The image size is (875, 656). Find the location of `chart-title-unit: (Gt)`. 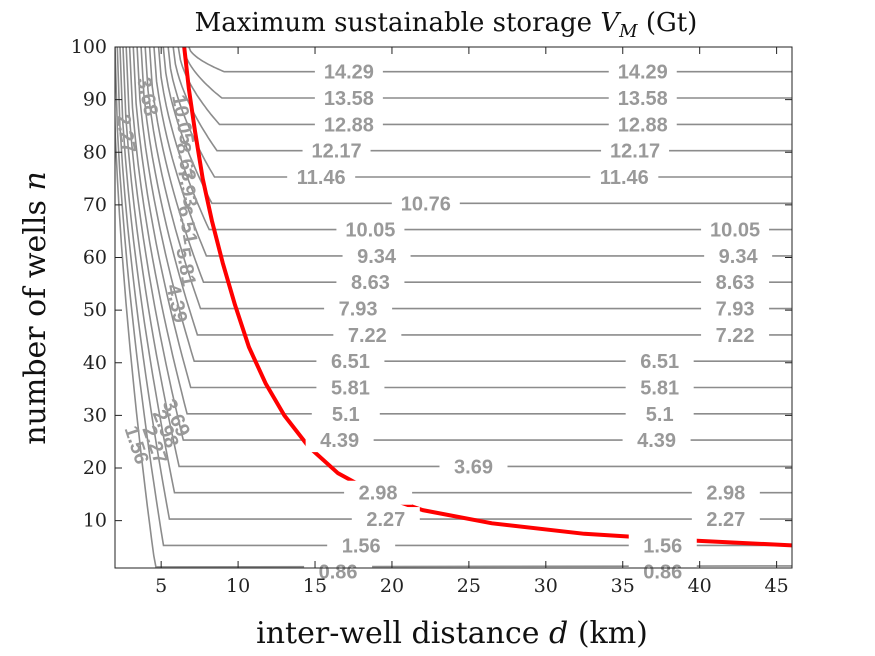

chart-title-unit: (Gt) is located at coordinates (672, 23).